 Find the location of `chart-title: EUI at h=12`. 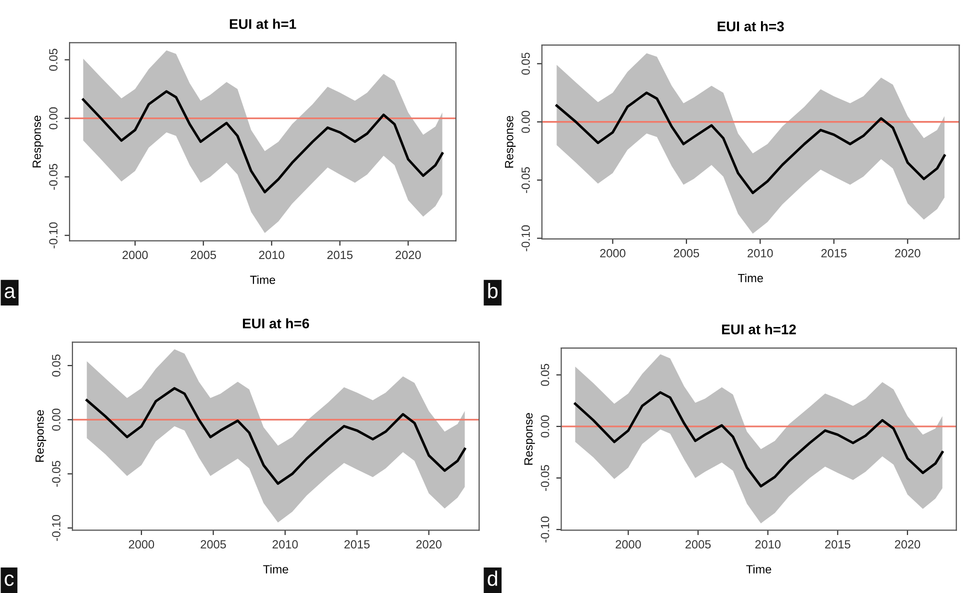

chart-title: EUI at h=12 is located at coordinates (759, 329).